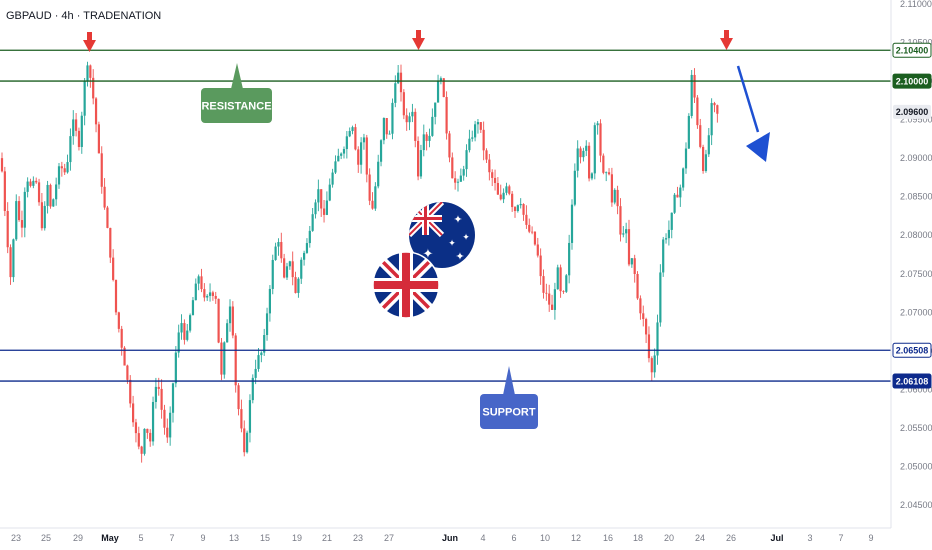  I want to click on date-tick-label: 6, so click(513, 538).